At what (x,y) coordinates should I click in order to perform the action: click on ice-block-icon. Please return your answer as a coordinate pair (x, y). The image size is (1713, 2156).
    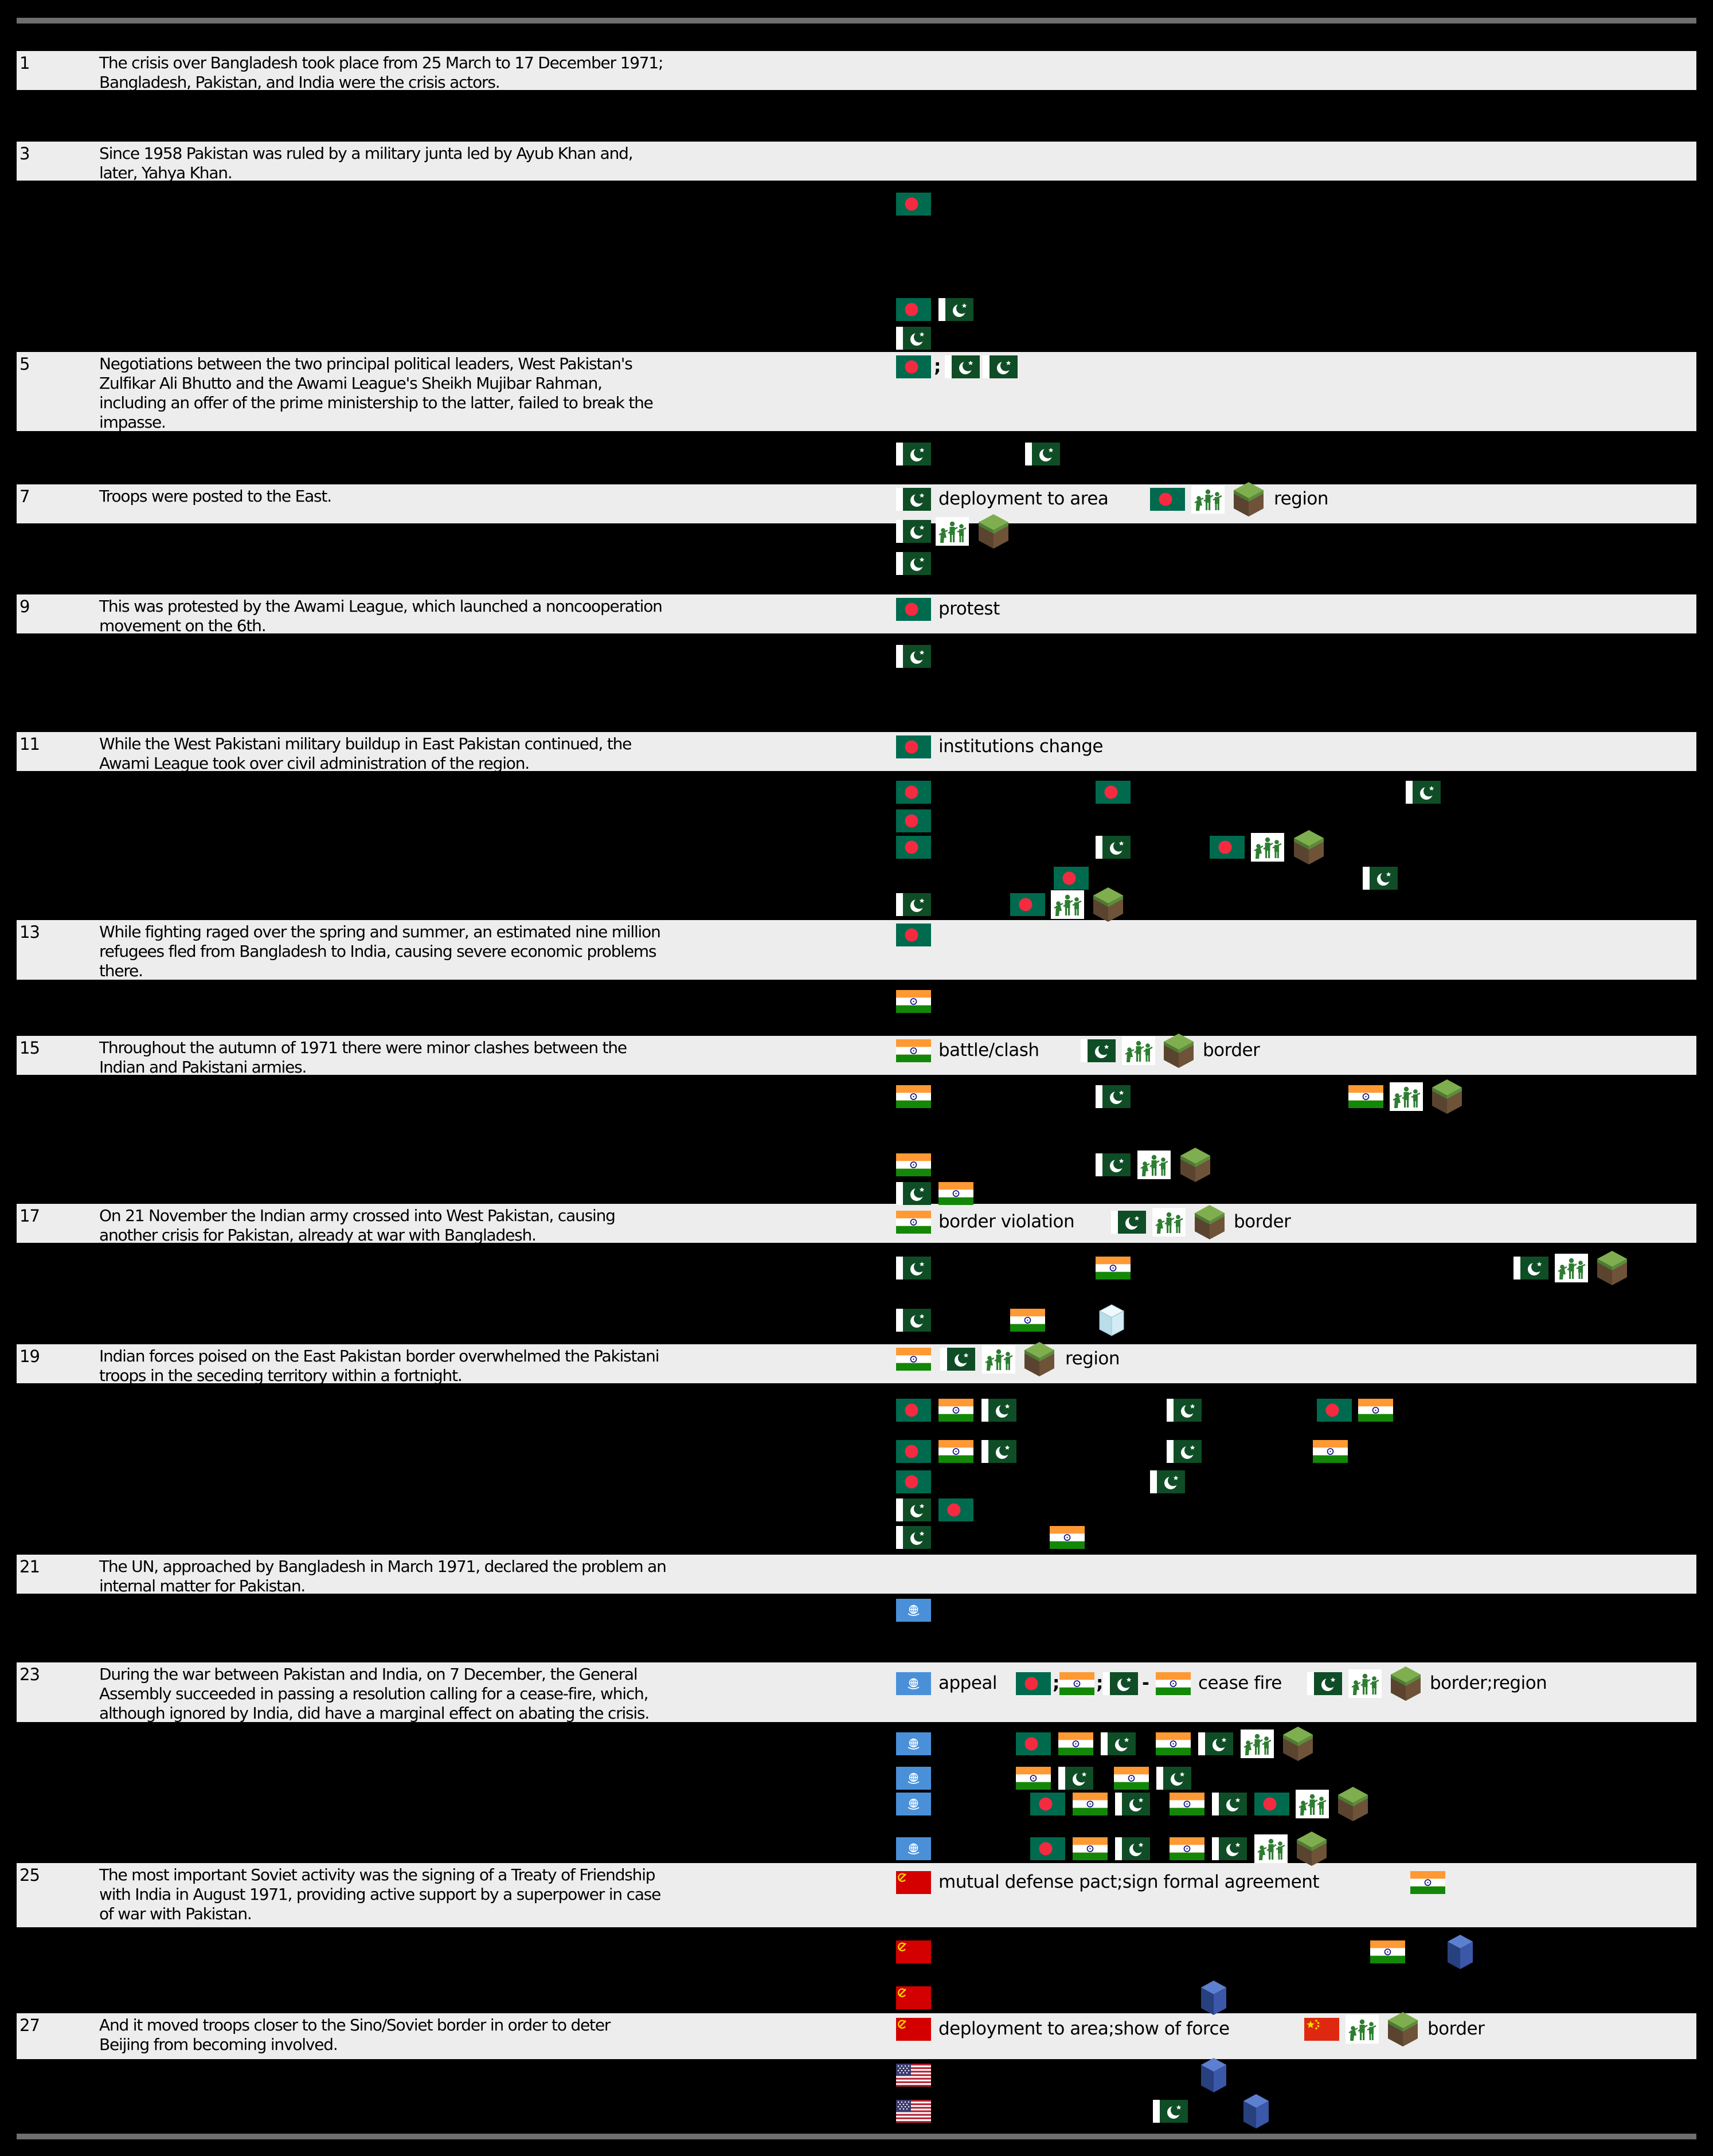
    Looking at the image, I should click on (1111, 1320).